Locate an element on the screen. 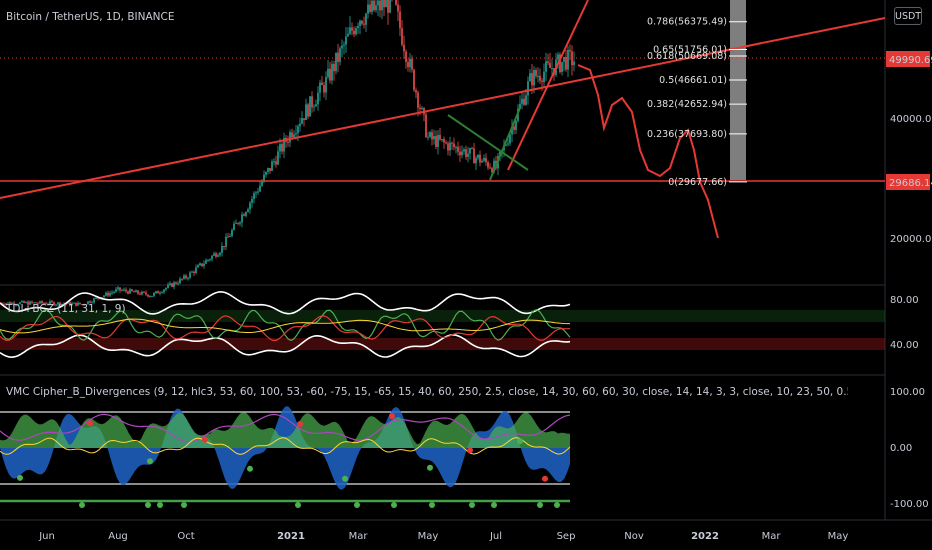 The width and height of the screenshot is (932, 550). tdi-tick-40: 40.00 is located at coordinates (904, 345).